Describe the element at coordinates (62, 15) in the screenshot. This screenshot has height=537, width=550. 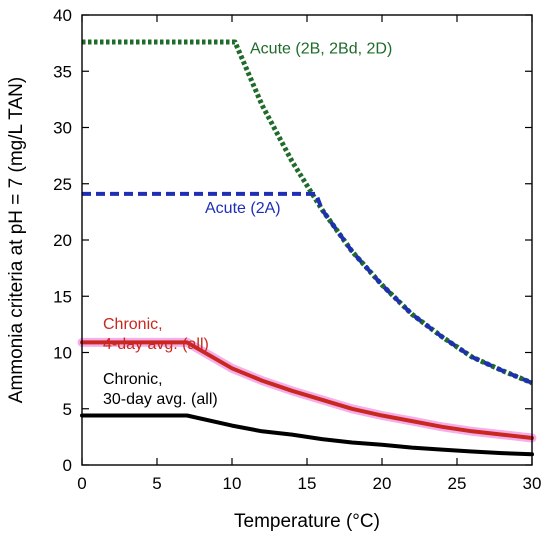
I see `y-tick-label: 40` at that location.